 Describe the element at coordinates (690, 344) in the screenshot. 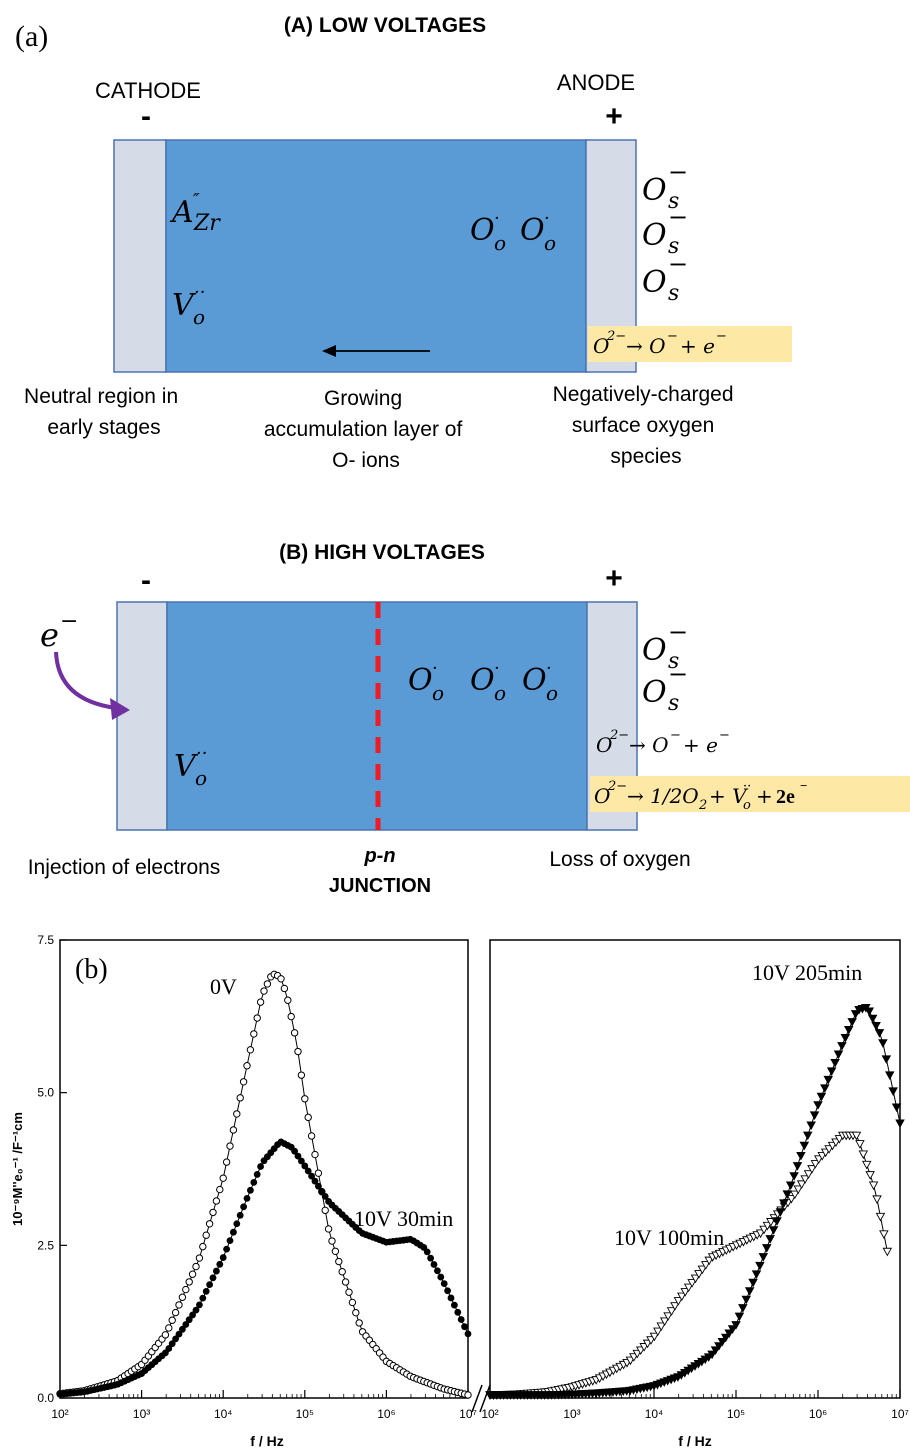

I see `reaction-highlight` at that location.